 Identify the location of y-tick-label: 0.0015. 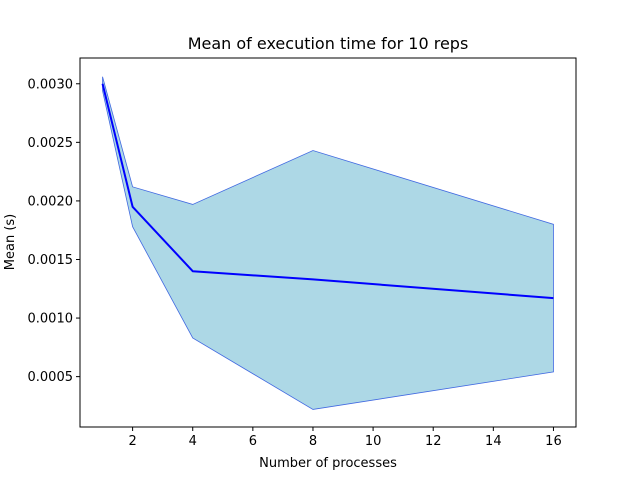
(51, 260).